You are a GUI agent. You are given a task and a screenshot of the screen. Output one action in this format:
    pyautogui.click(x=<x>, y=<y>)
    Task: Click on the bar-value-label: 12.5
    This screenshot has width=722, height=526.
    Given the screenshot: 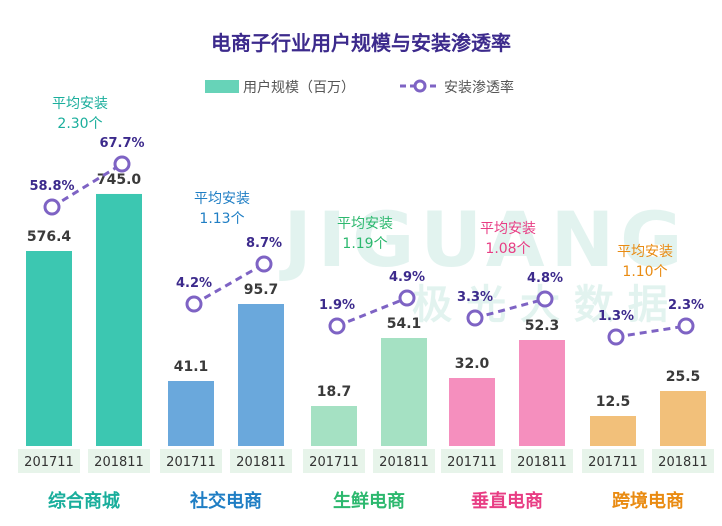 What is the action you would take?
    pyautogui.click(x=613, y=402)
    